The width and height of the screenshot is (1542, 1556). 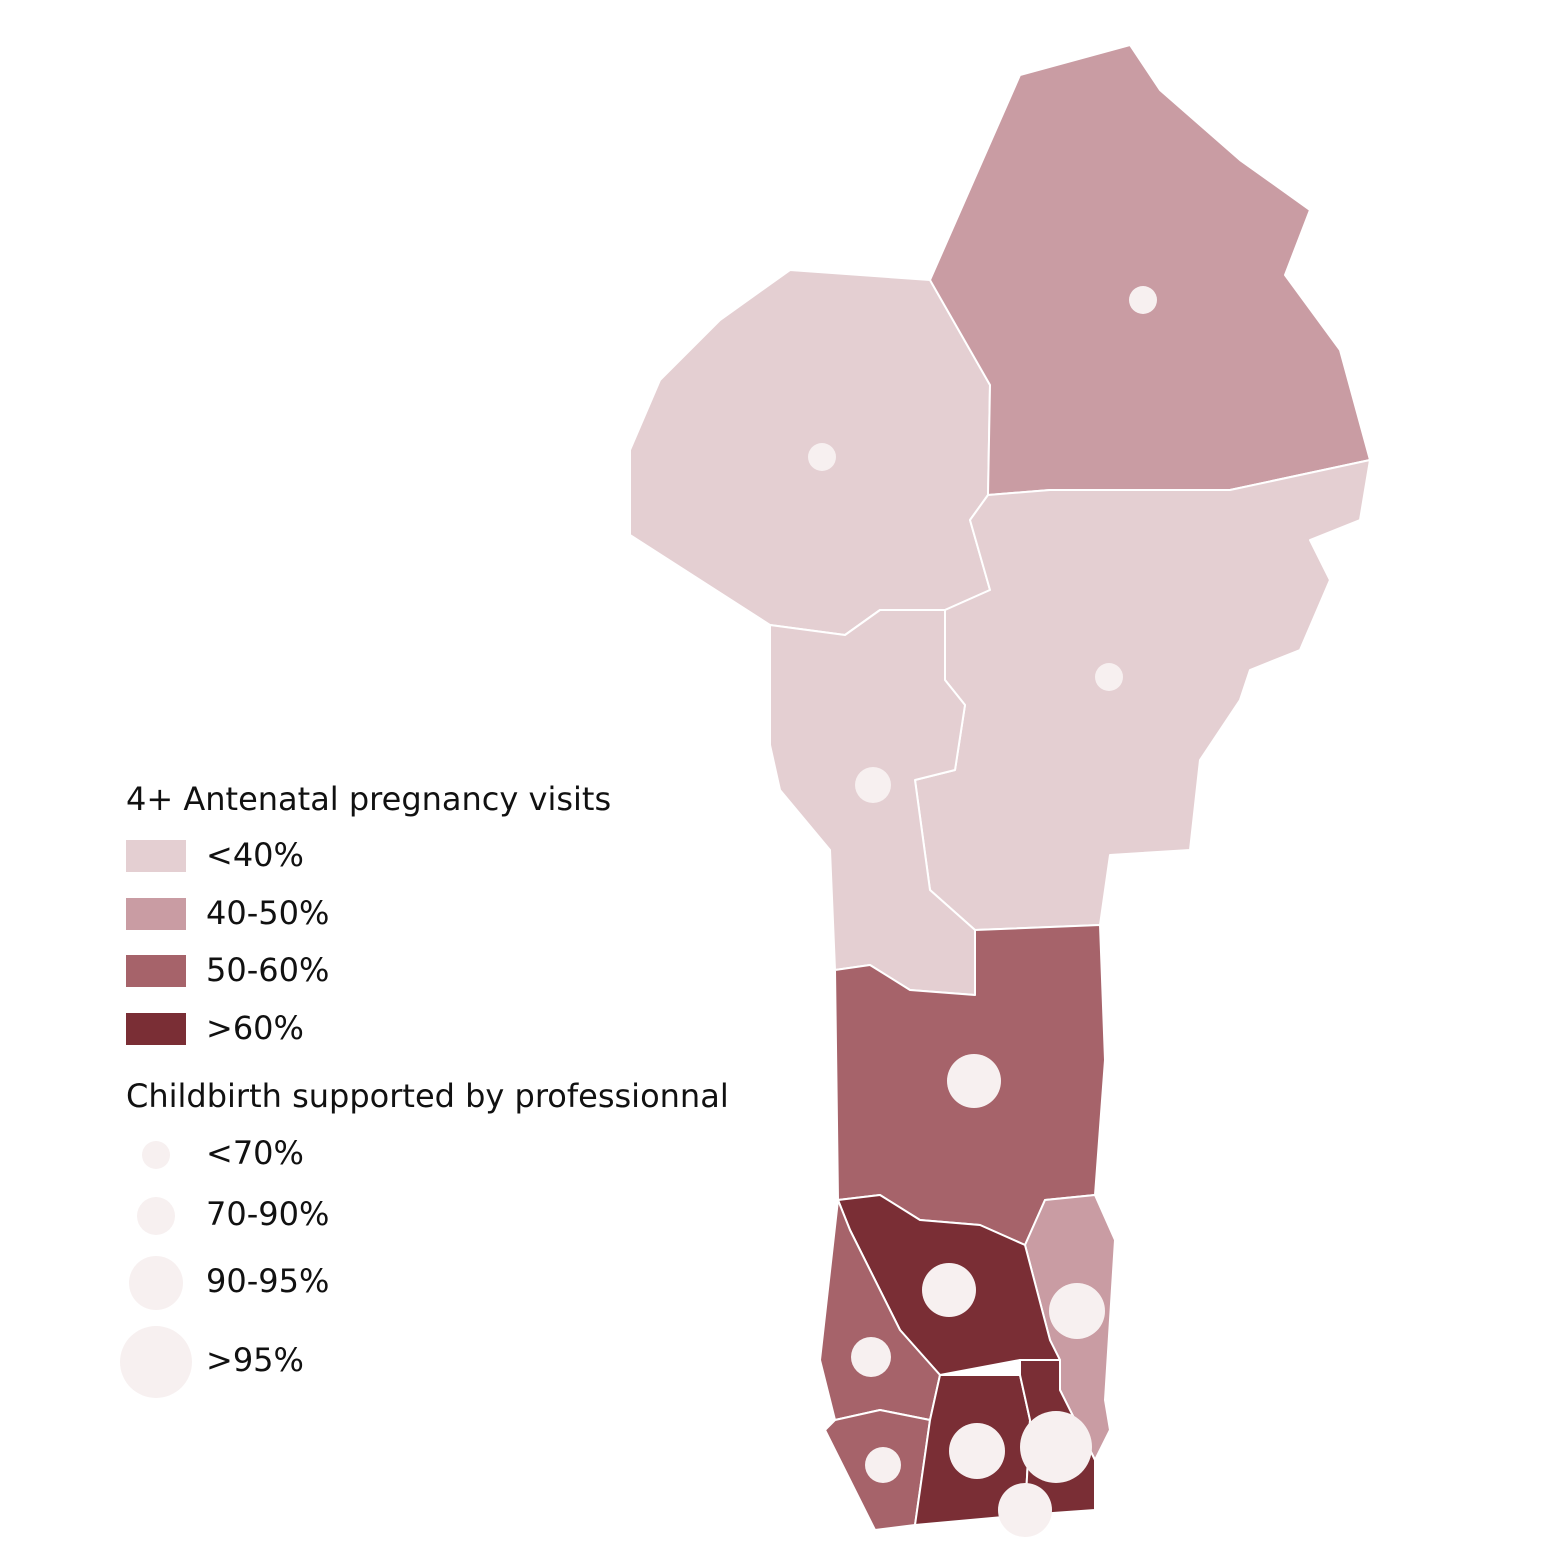 What do you see at coordinates (255, 1028) in the screenshot?
I see `legend-label: >60%` at bounding box center [255, 1028].